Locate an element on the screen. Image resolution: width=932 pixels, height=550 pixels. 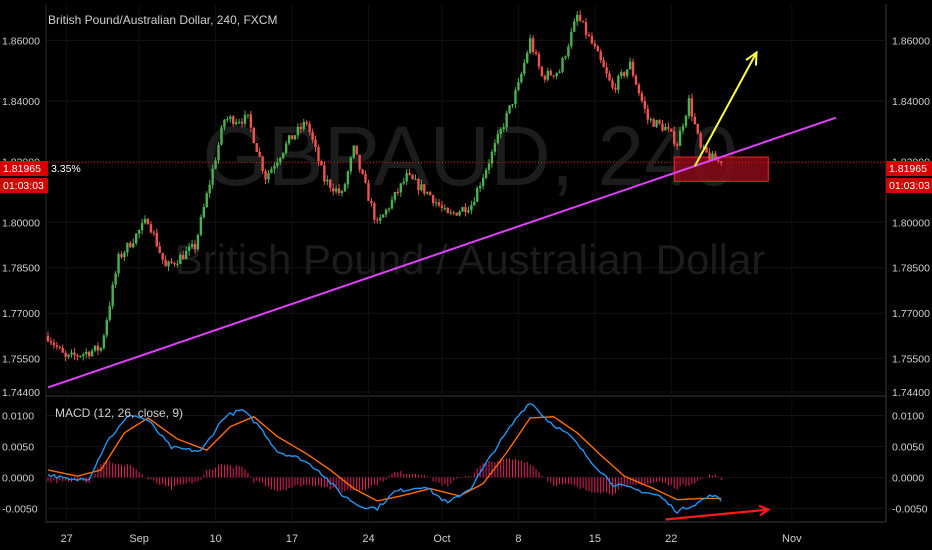
price-tick-label-right: 1.75500 is located at coordinates (911, 360).